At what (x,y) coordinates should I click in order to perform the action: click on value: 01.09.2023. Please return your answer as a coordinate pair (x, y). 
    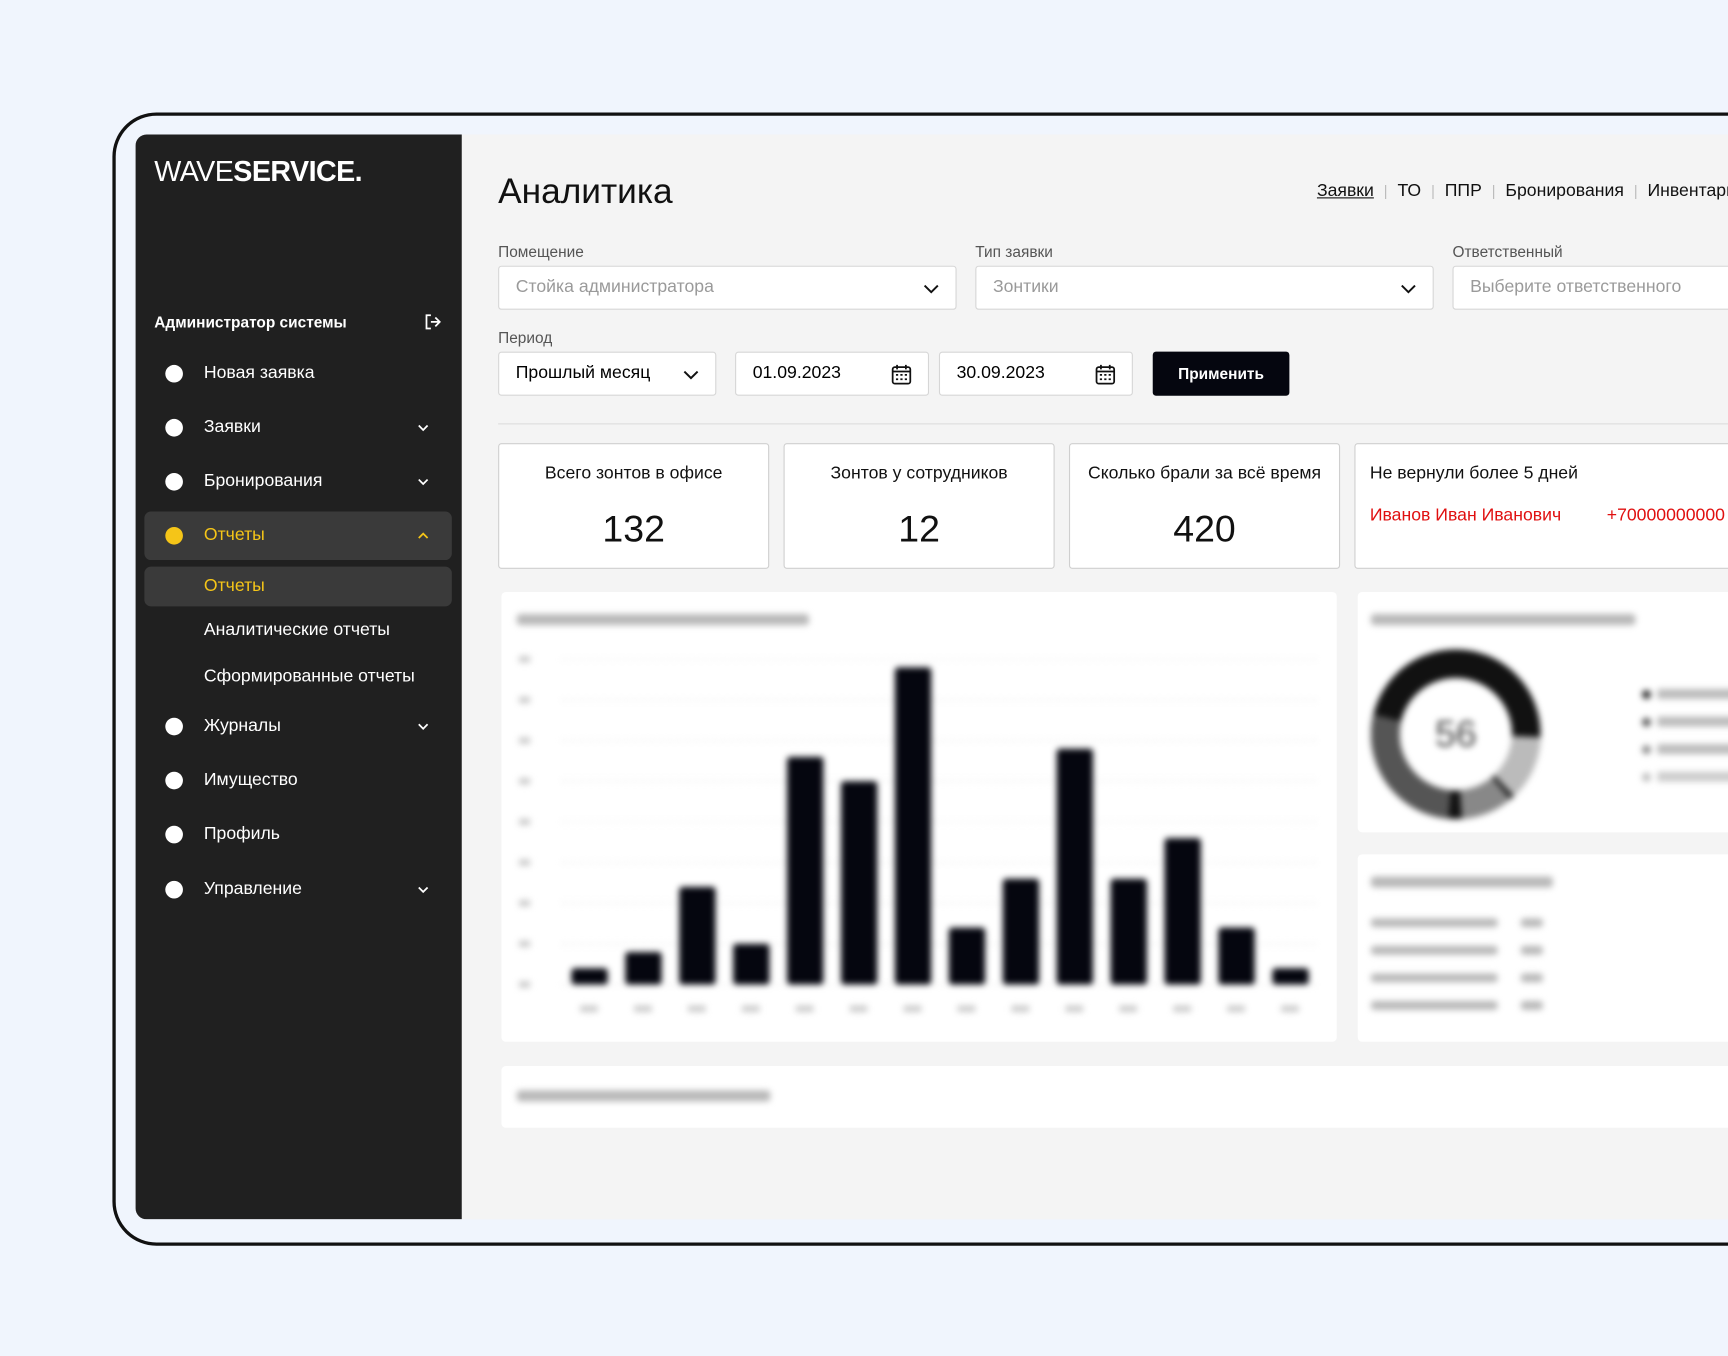
    Looking at the image, I should click on (796, 373).